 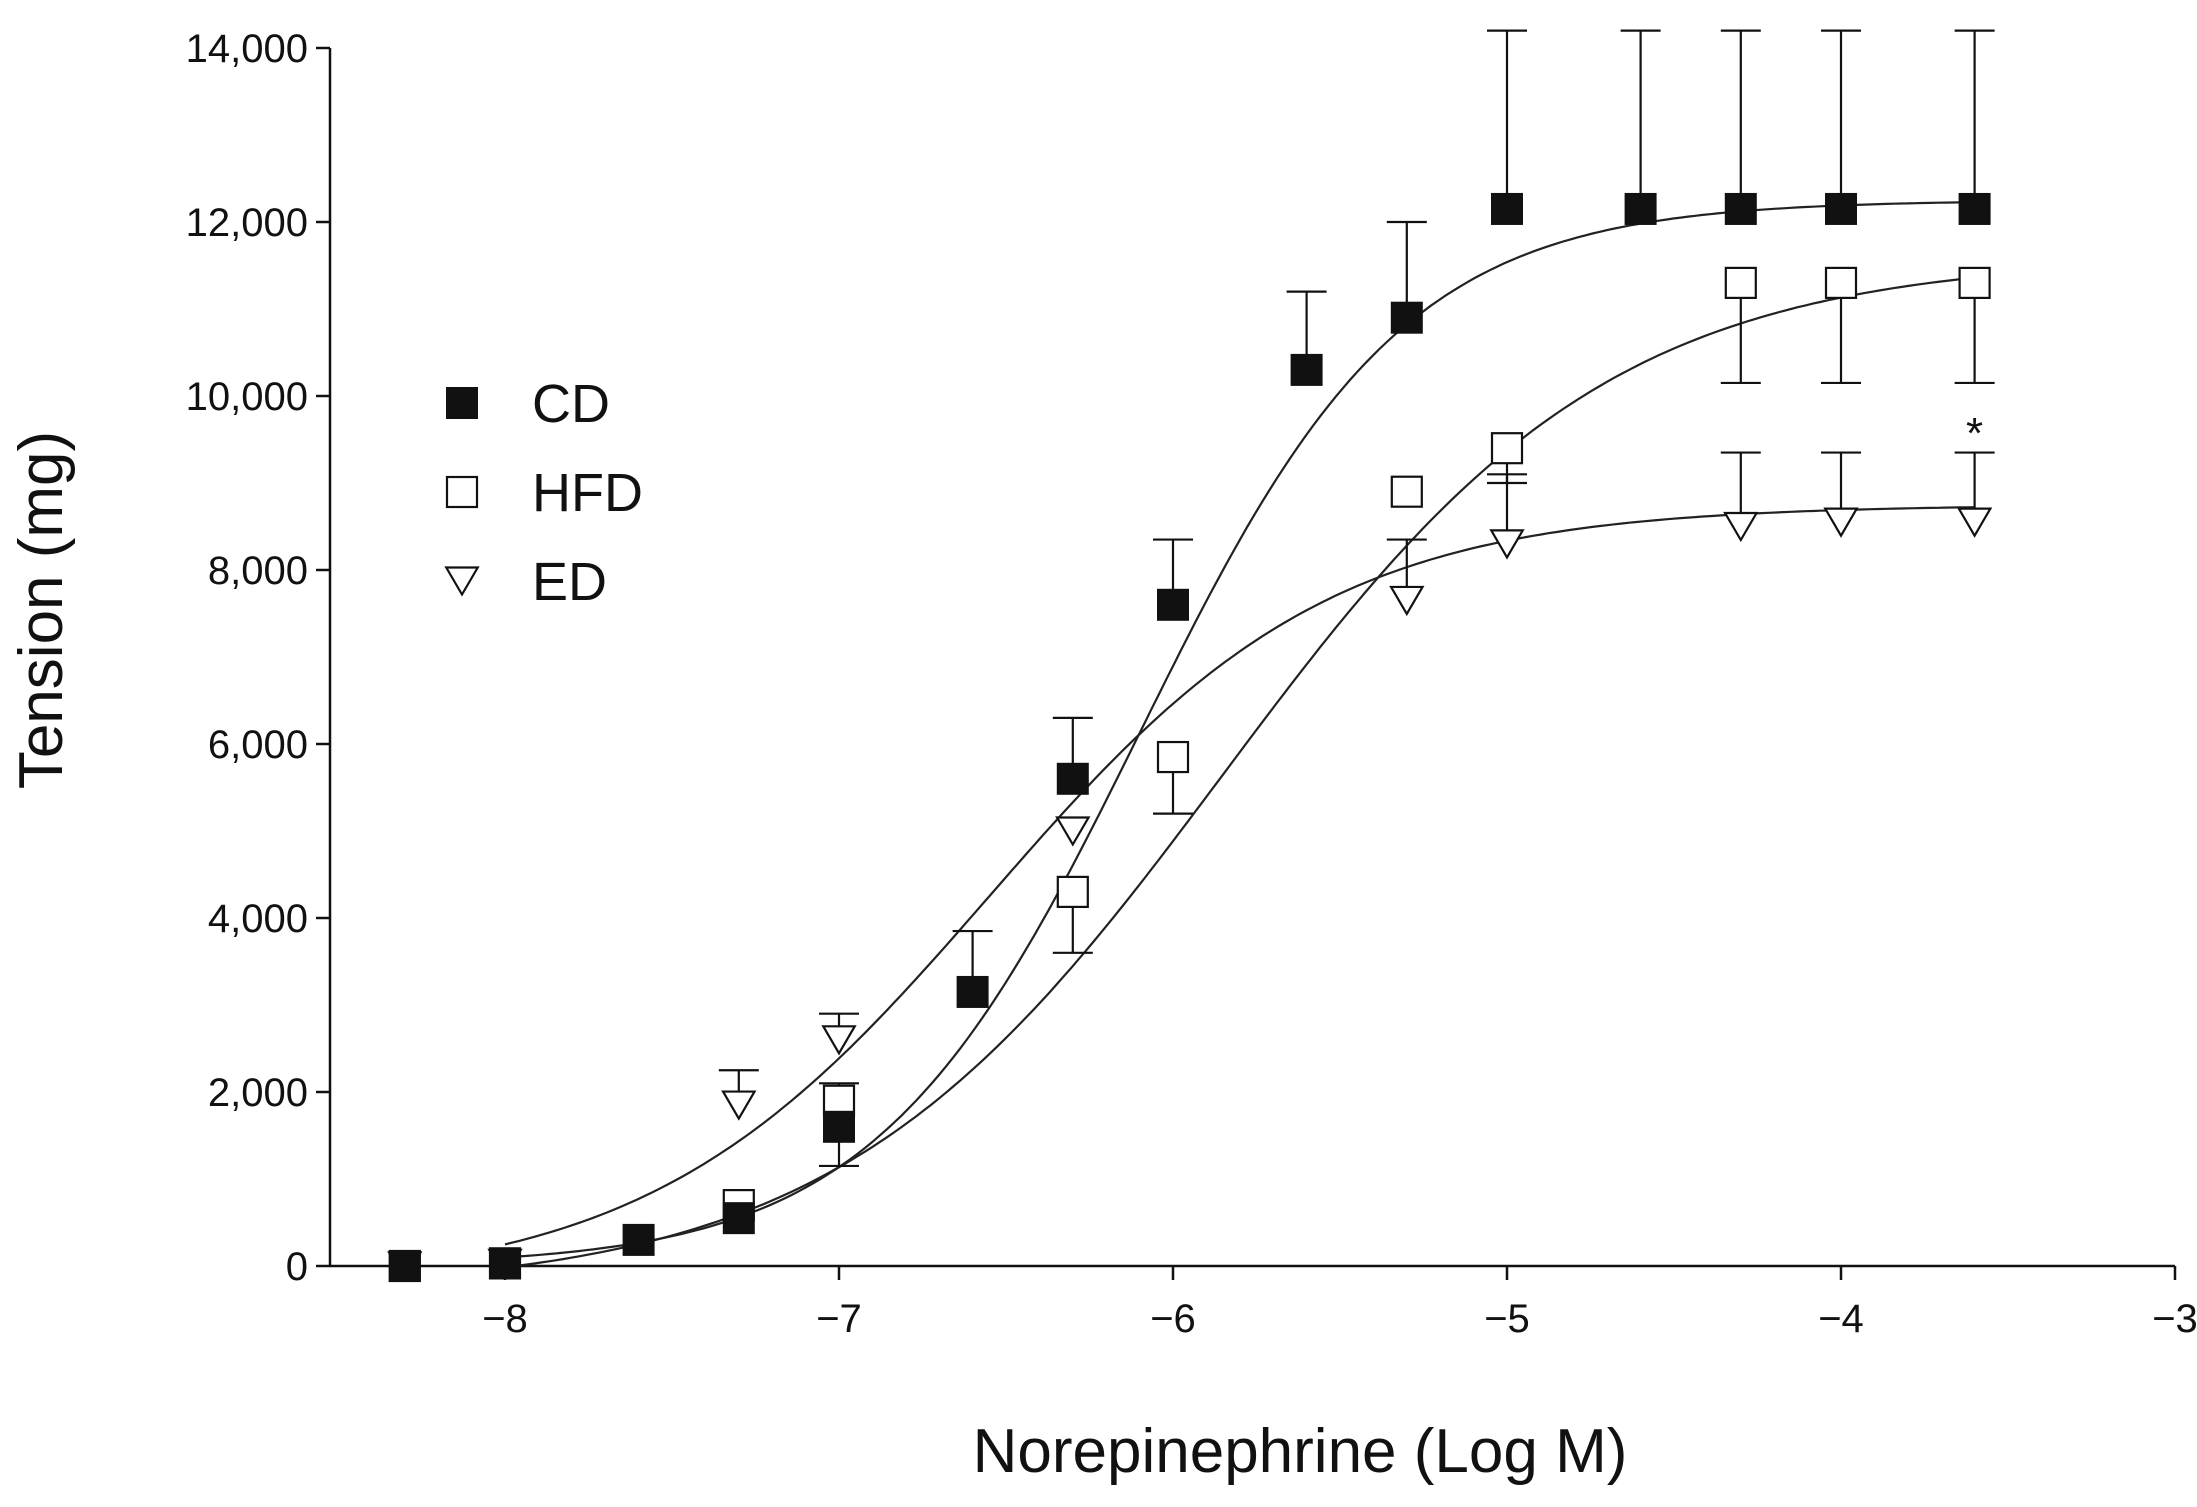 I want to click on x-tick-label: −6, so click(x=1173, y=1319).